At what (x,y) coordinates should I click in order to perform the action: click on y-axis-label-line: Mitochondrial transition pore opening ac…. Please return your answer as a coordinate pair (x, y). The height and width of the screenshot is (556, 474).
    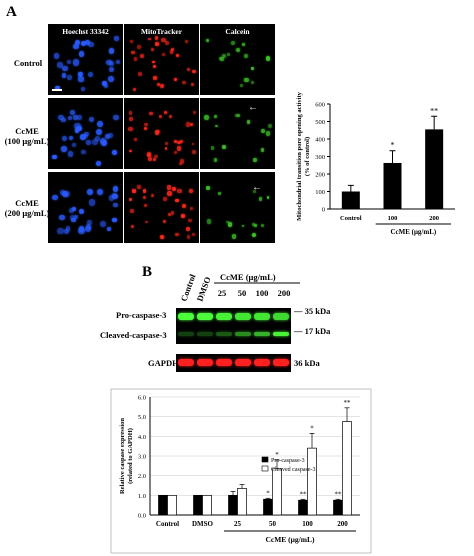
    Looking at the image, I should click on (299, 156).